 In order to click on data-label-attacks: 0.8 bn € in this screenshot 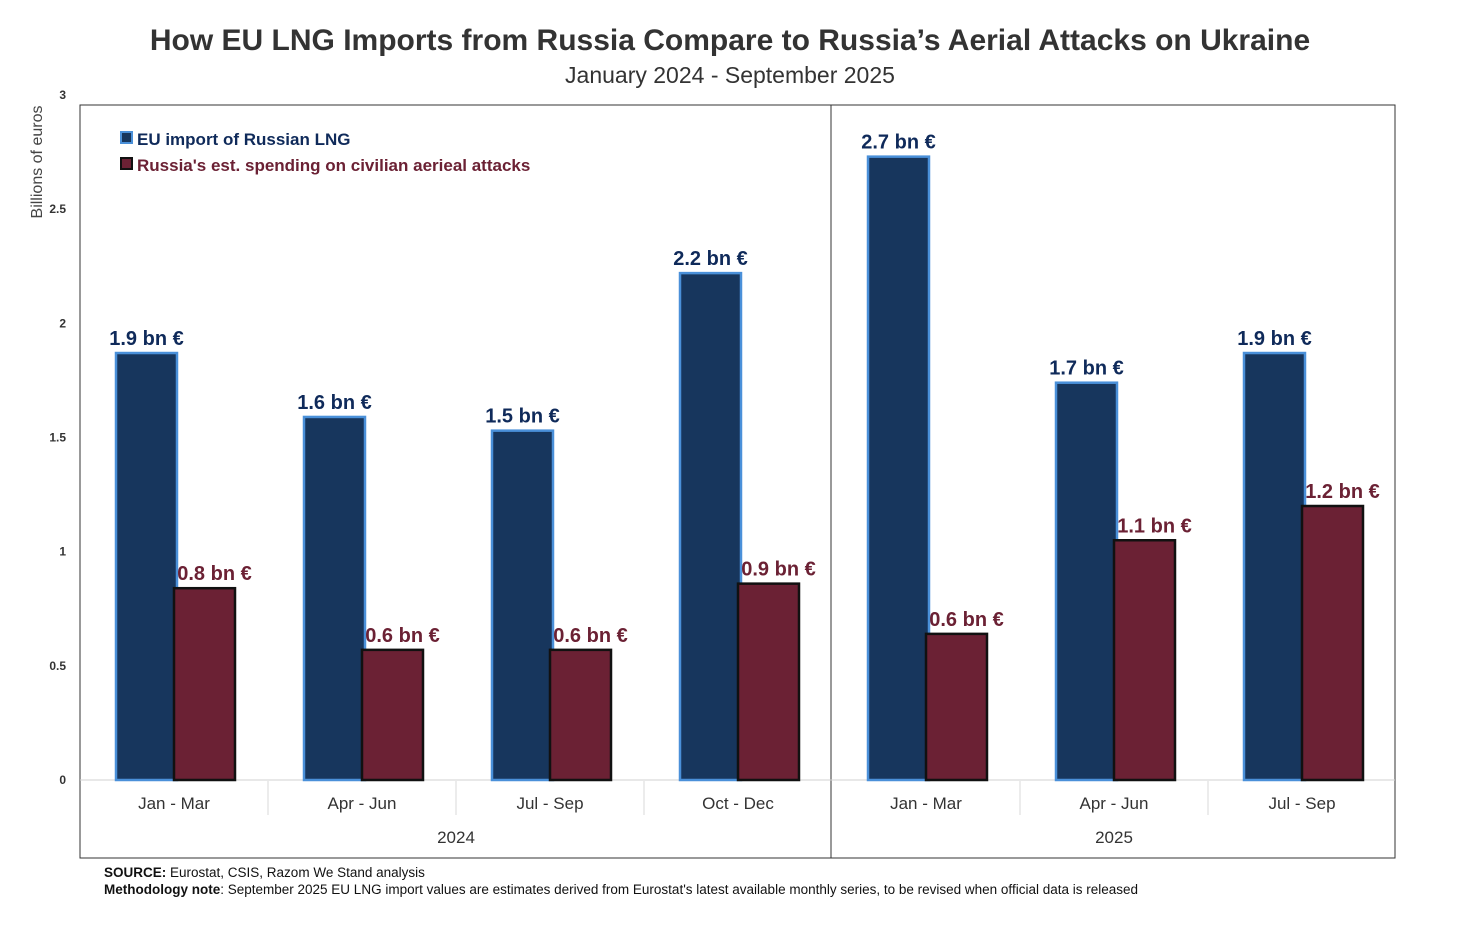, I will do `click(214, 574)`.